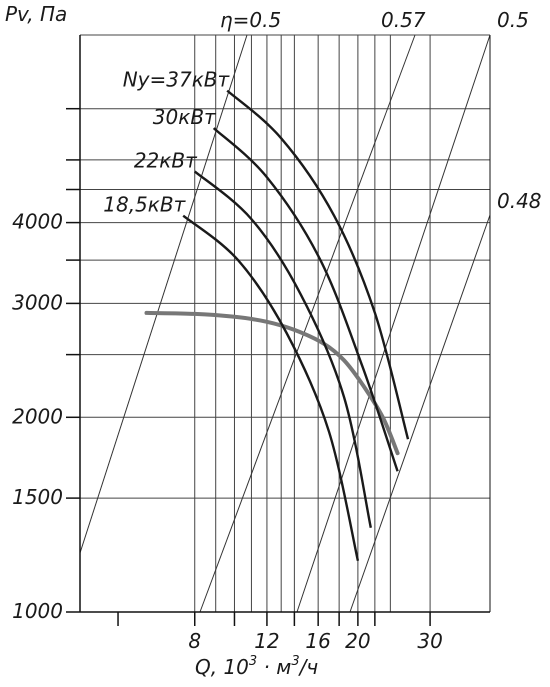  Describe the element at coordinates (266, 641) in the screenshot. I see `x-tick-label: 12` at that location.